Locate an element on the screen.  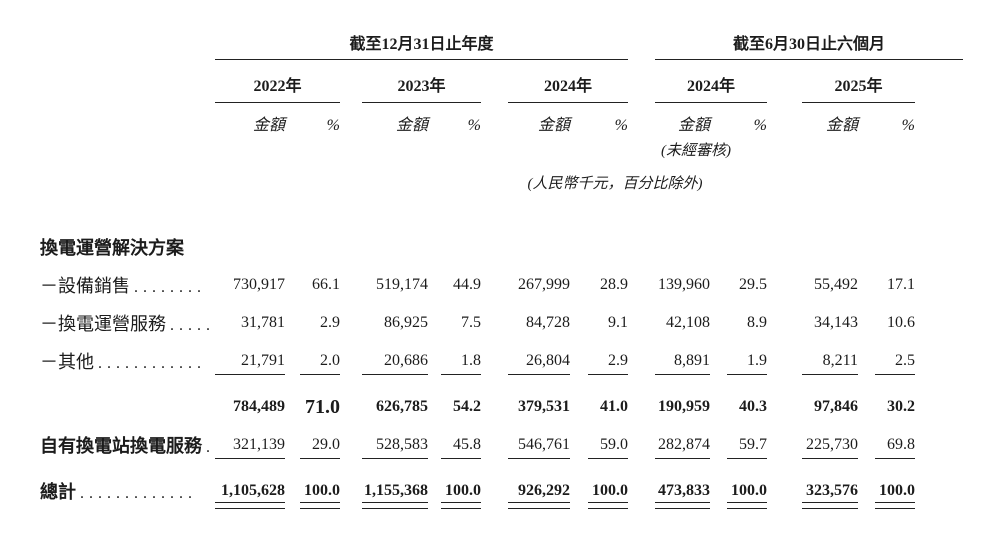
year-header-row: 2022年 2023年 2024年 2024年 2025年 is located at coordinates (500, 81).